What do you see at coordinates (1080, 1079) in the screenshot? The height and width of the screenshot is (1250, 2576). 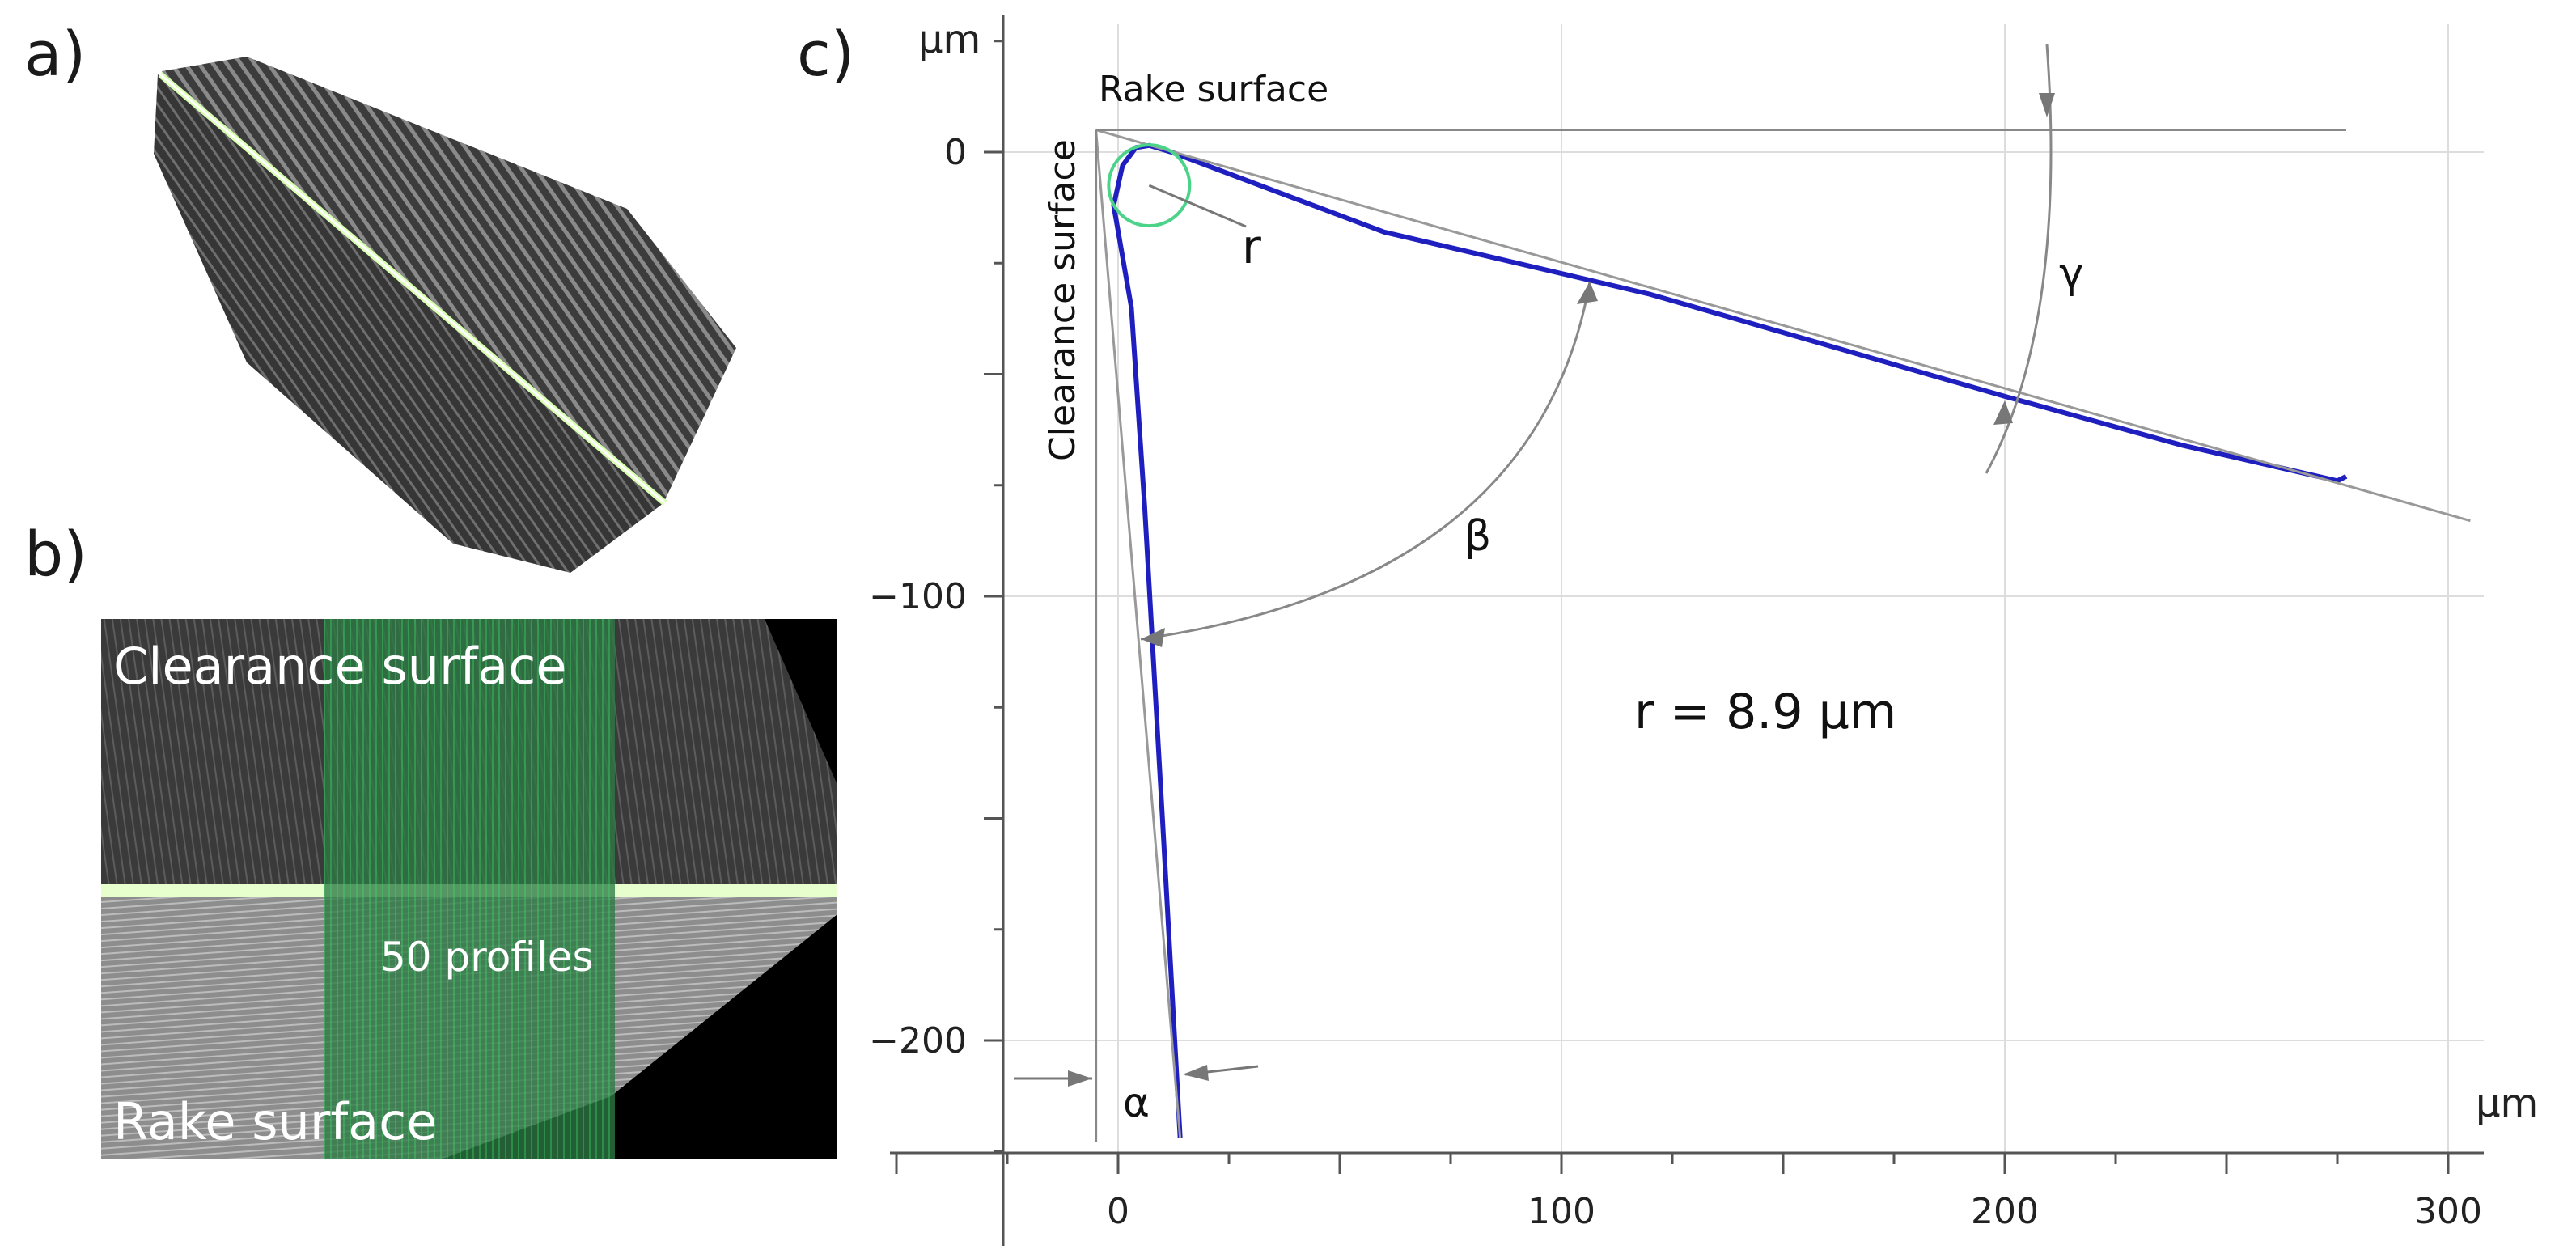 I see `alpha-arrowhead-left` at bounding box center [1080, 1079].